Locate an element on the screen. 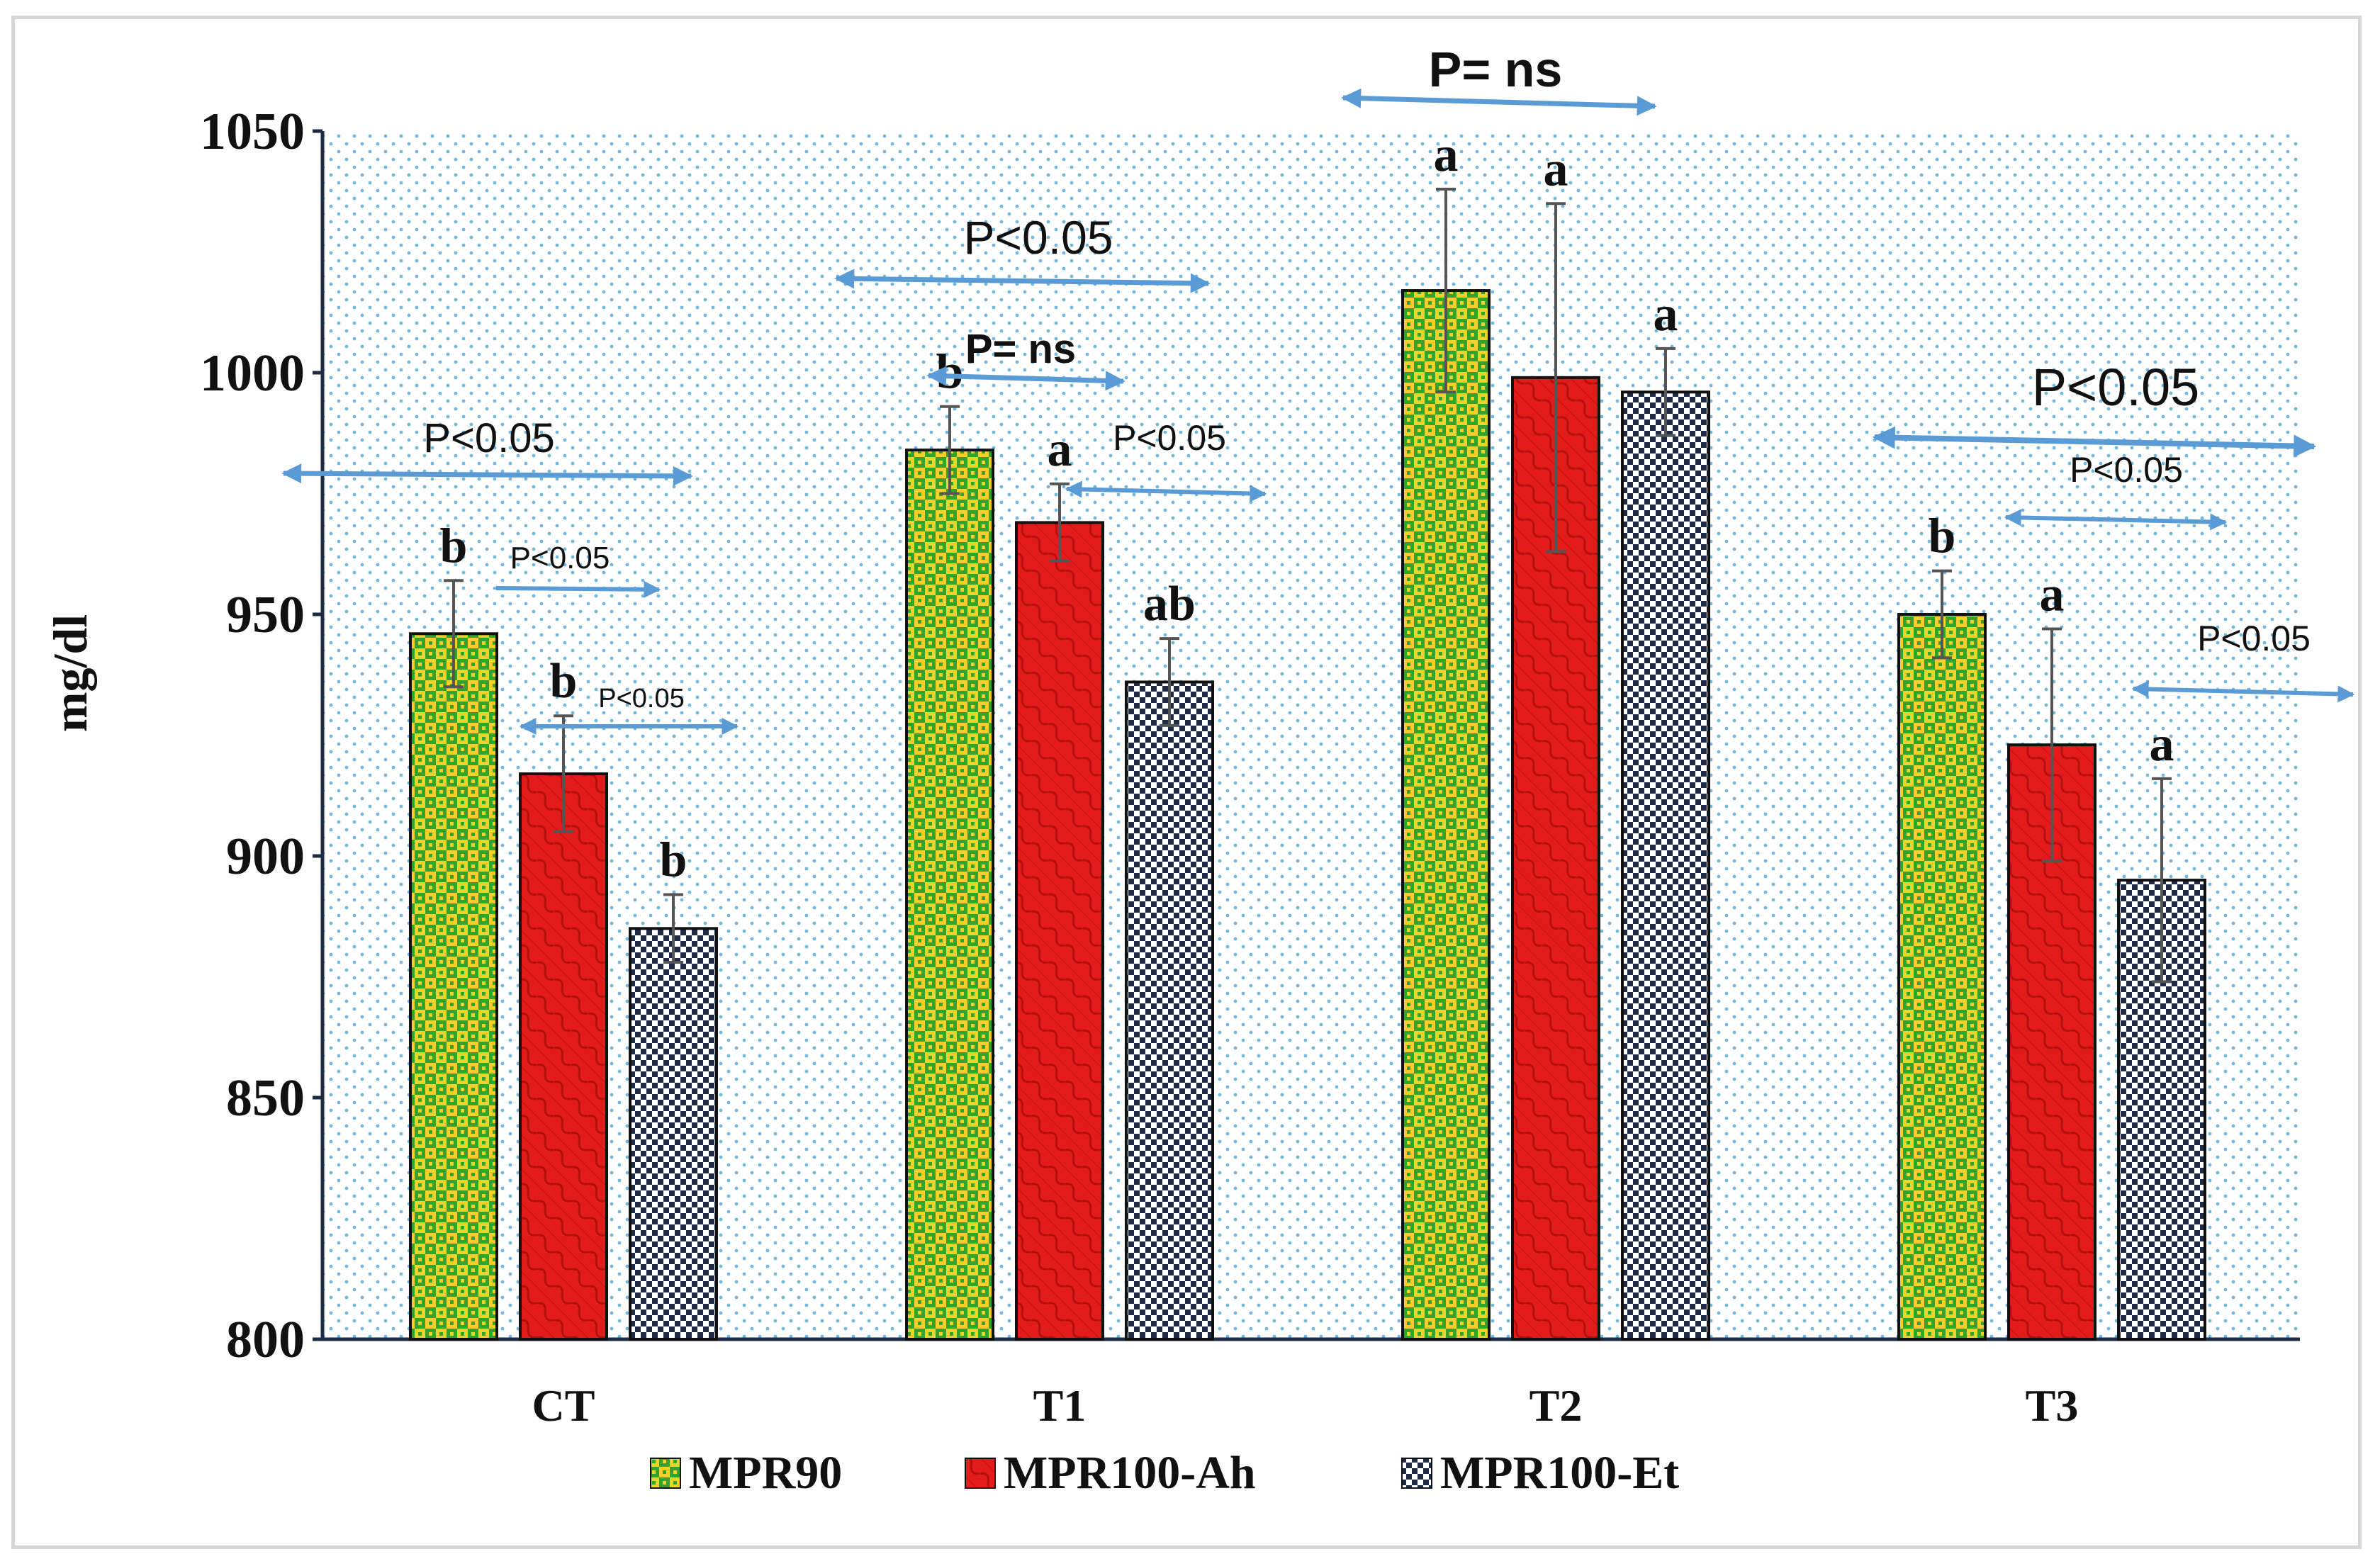 The height and width of the screenshot is (1566, 2380). p-text-t1-90-ah: P= ns is located at coordinates (1021, 349).